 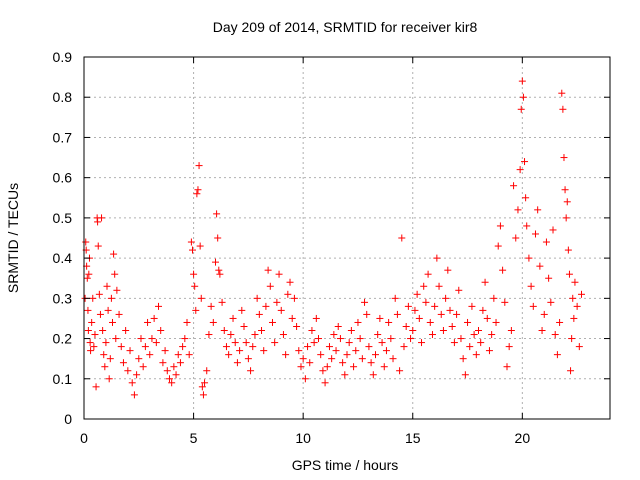 I want to click on y-tick-label: 0.9, so click(x=63, y=57).